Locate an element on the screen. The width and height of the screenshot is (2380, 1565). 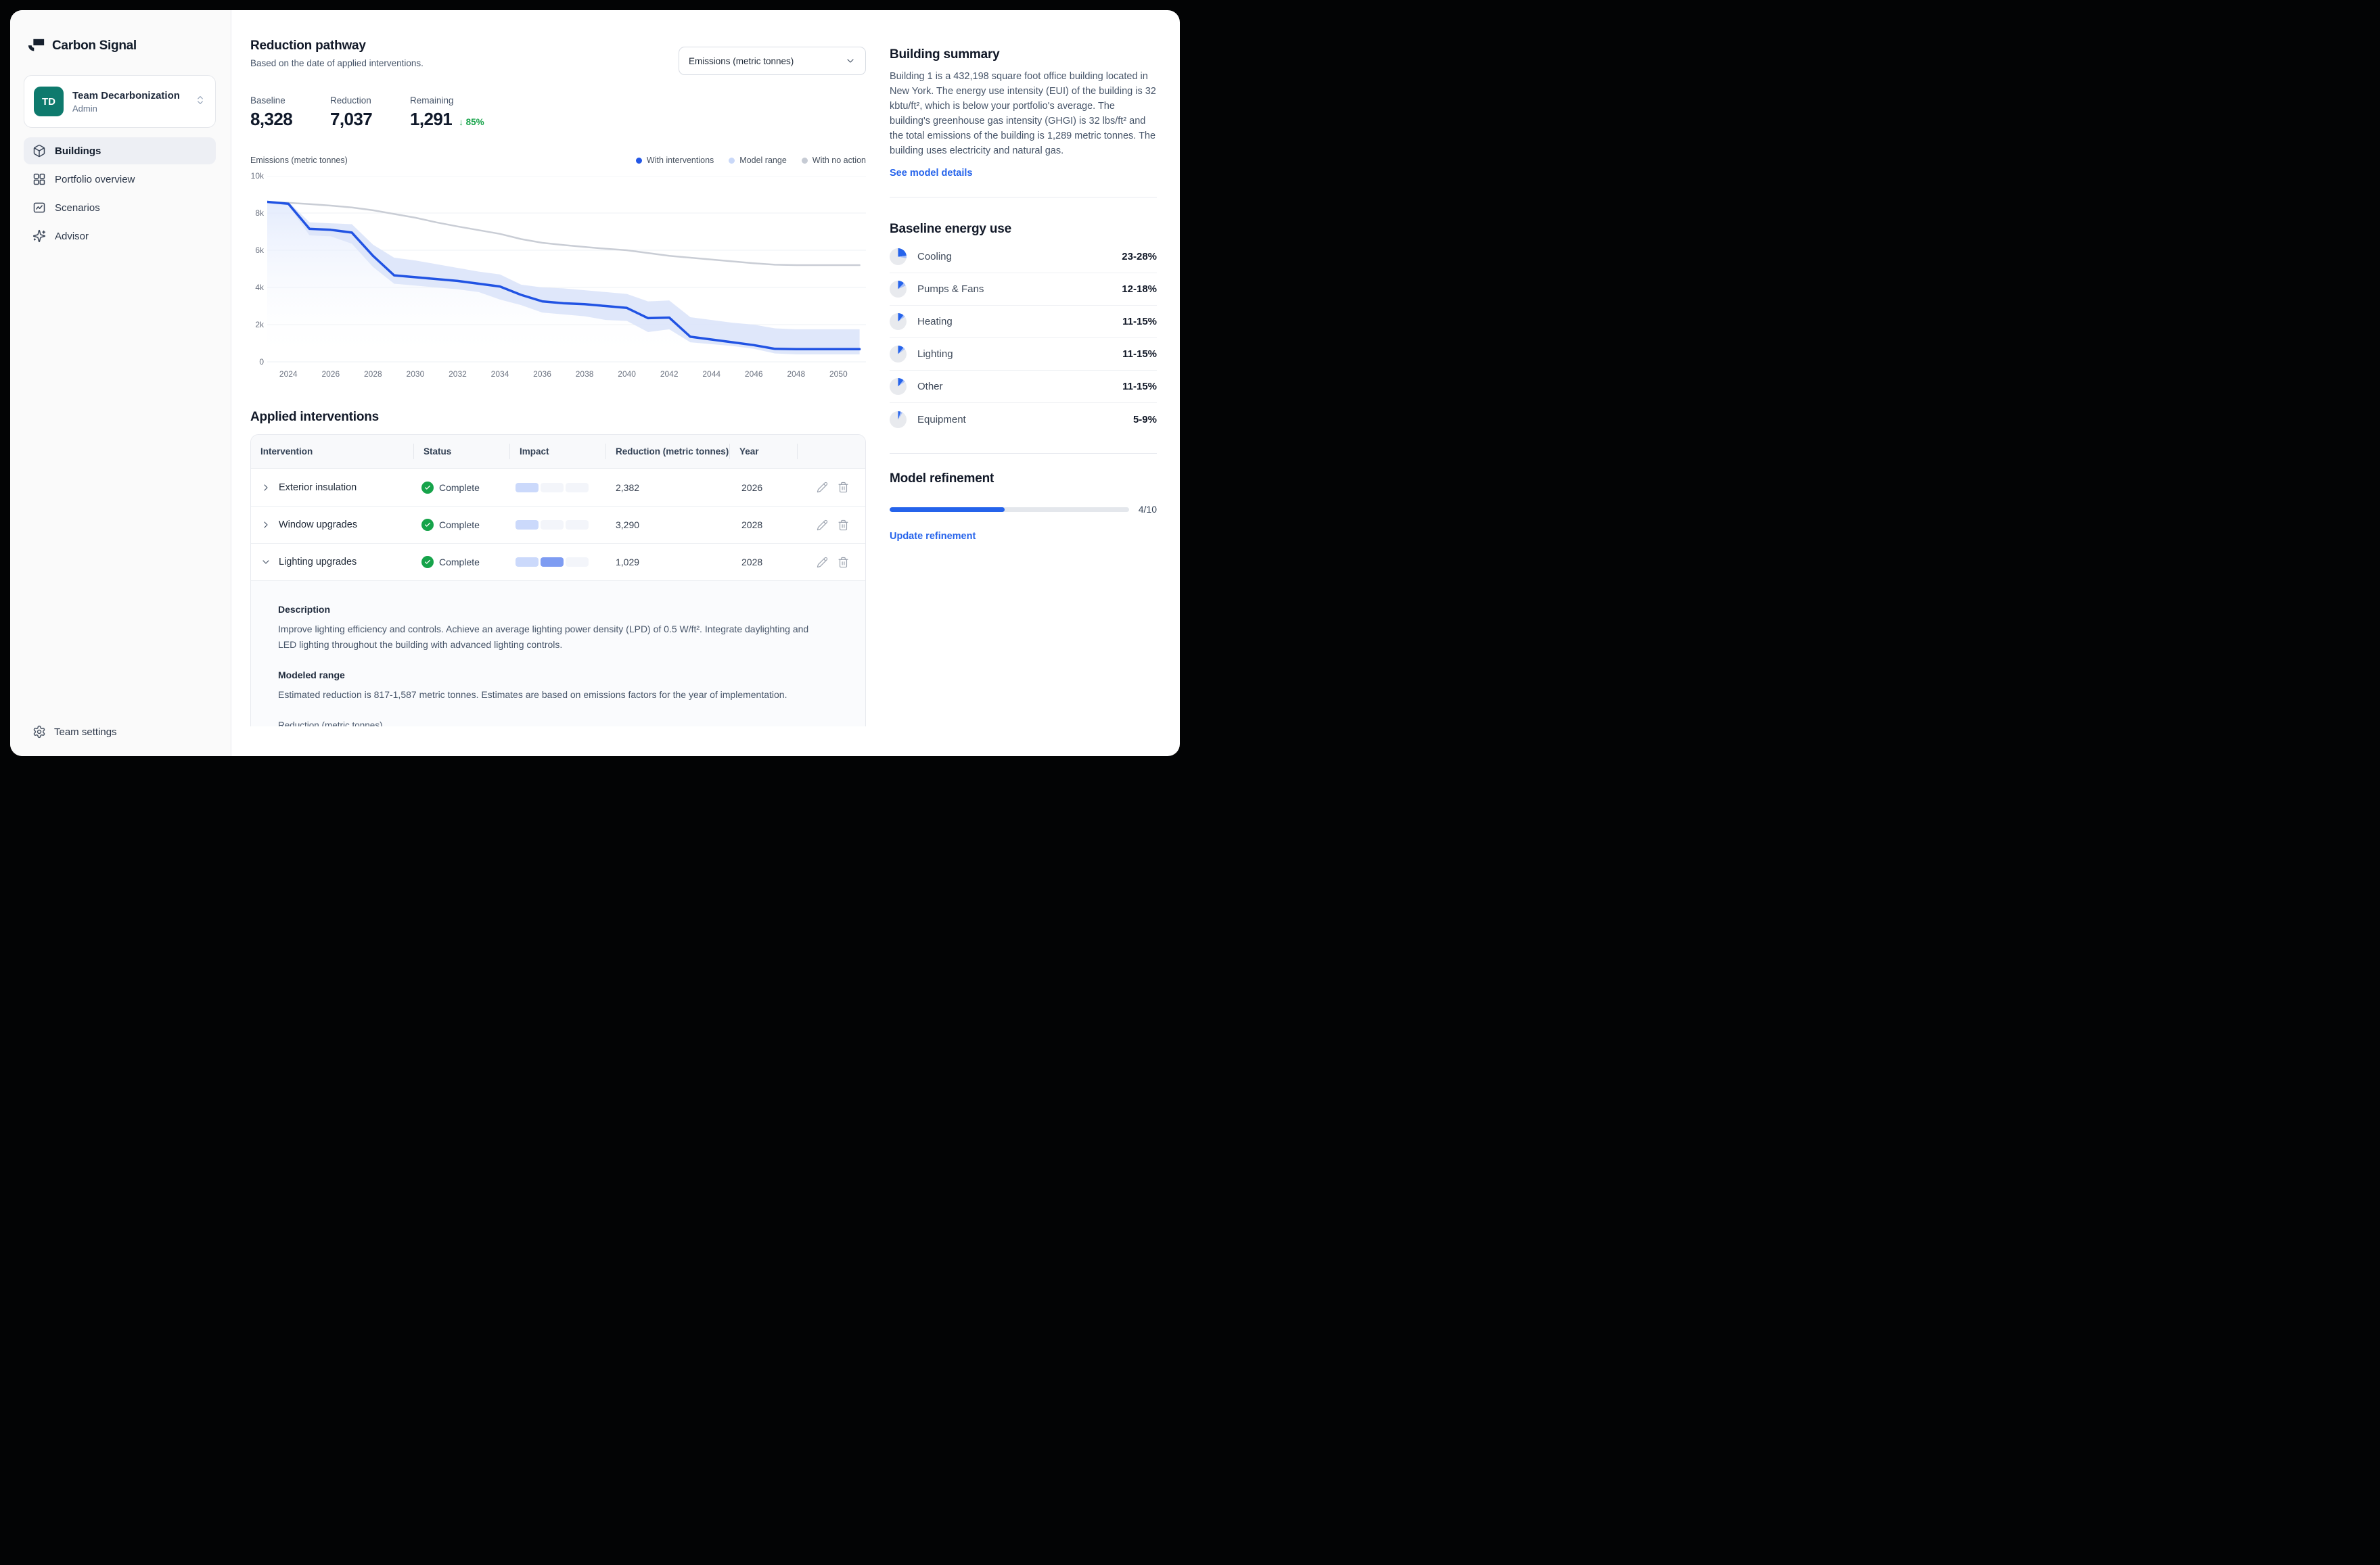
energy-item-other: Other 11-15% is located at coordinates (1024, 387).